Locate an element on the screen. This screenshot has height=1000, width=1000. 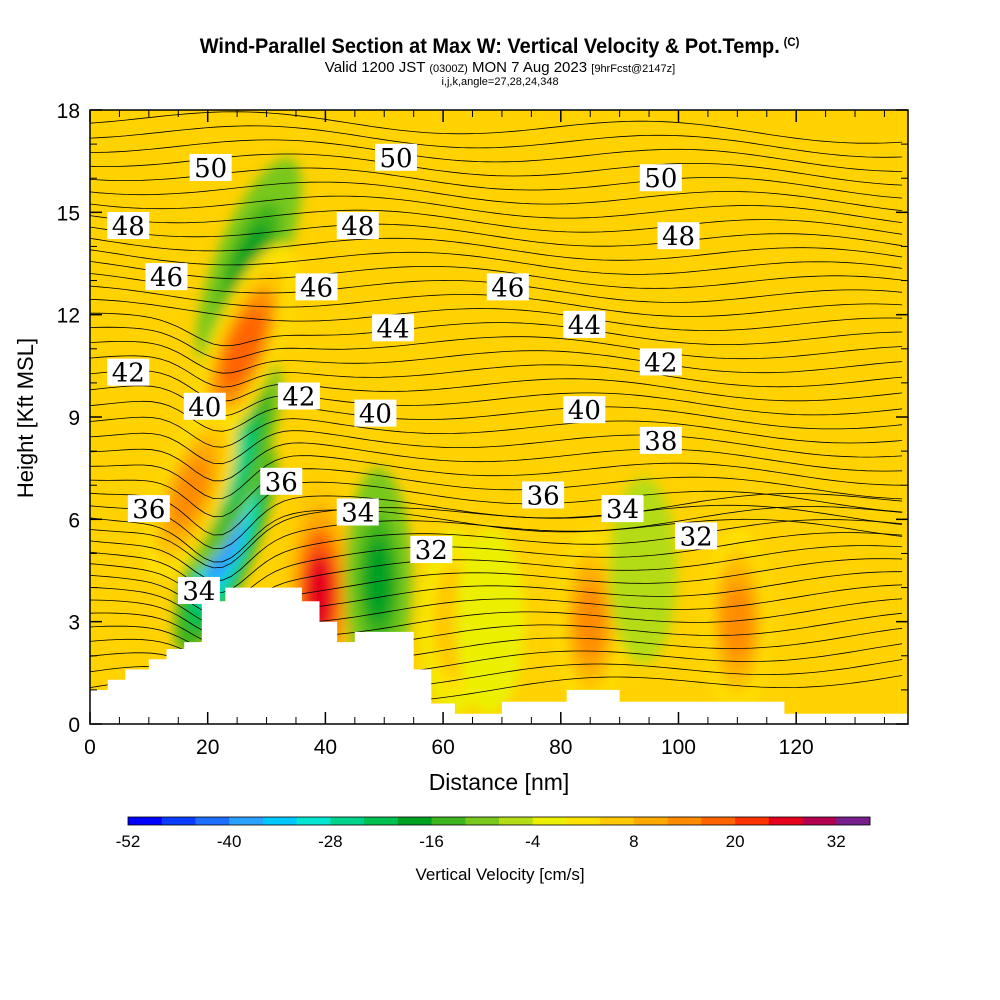
y-tick-label: 9 is located at coordinates (74, 418).